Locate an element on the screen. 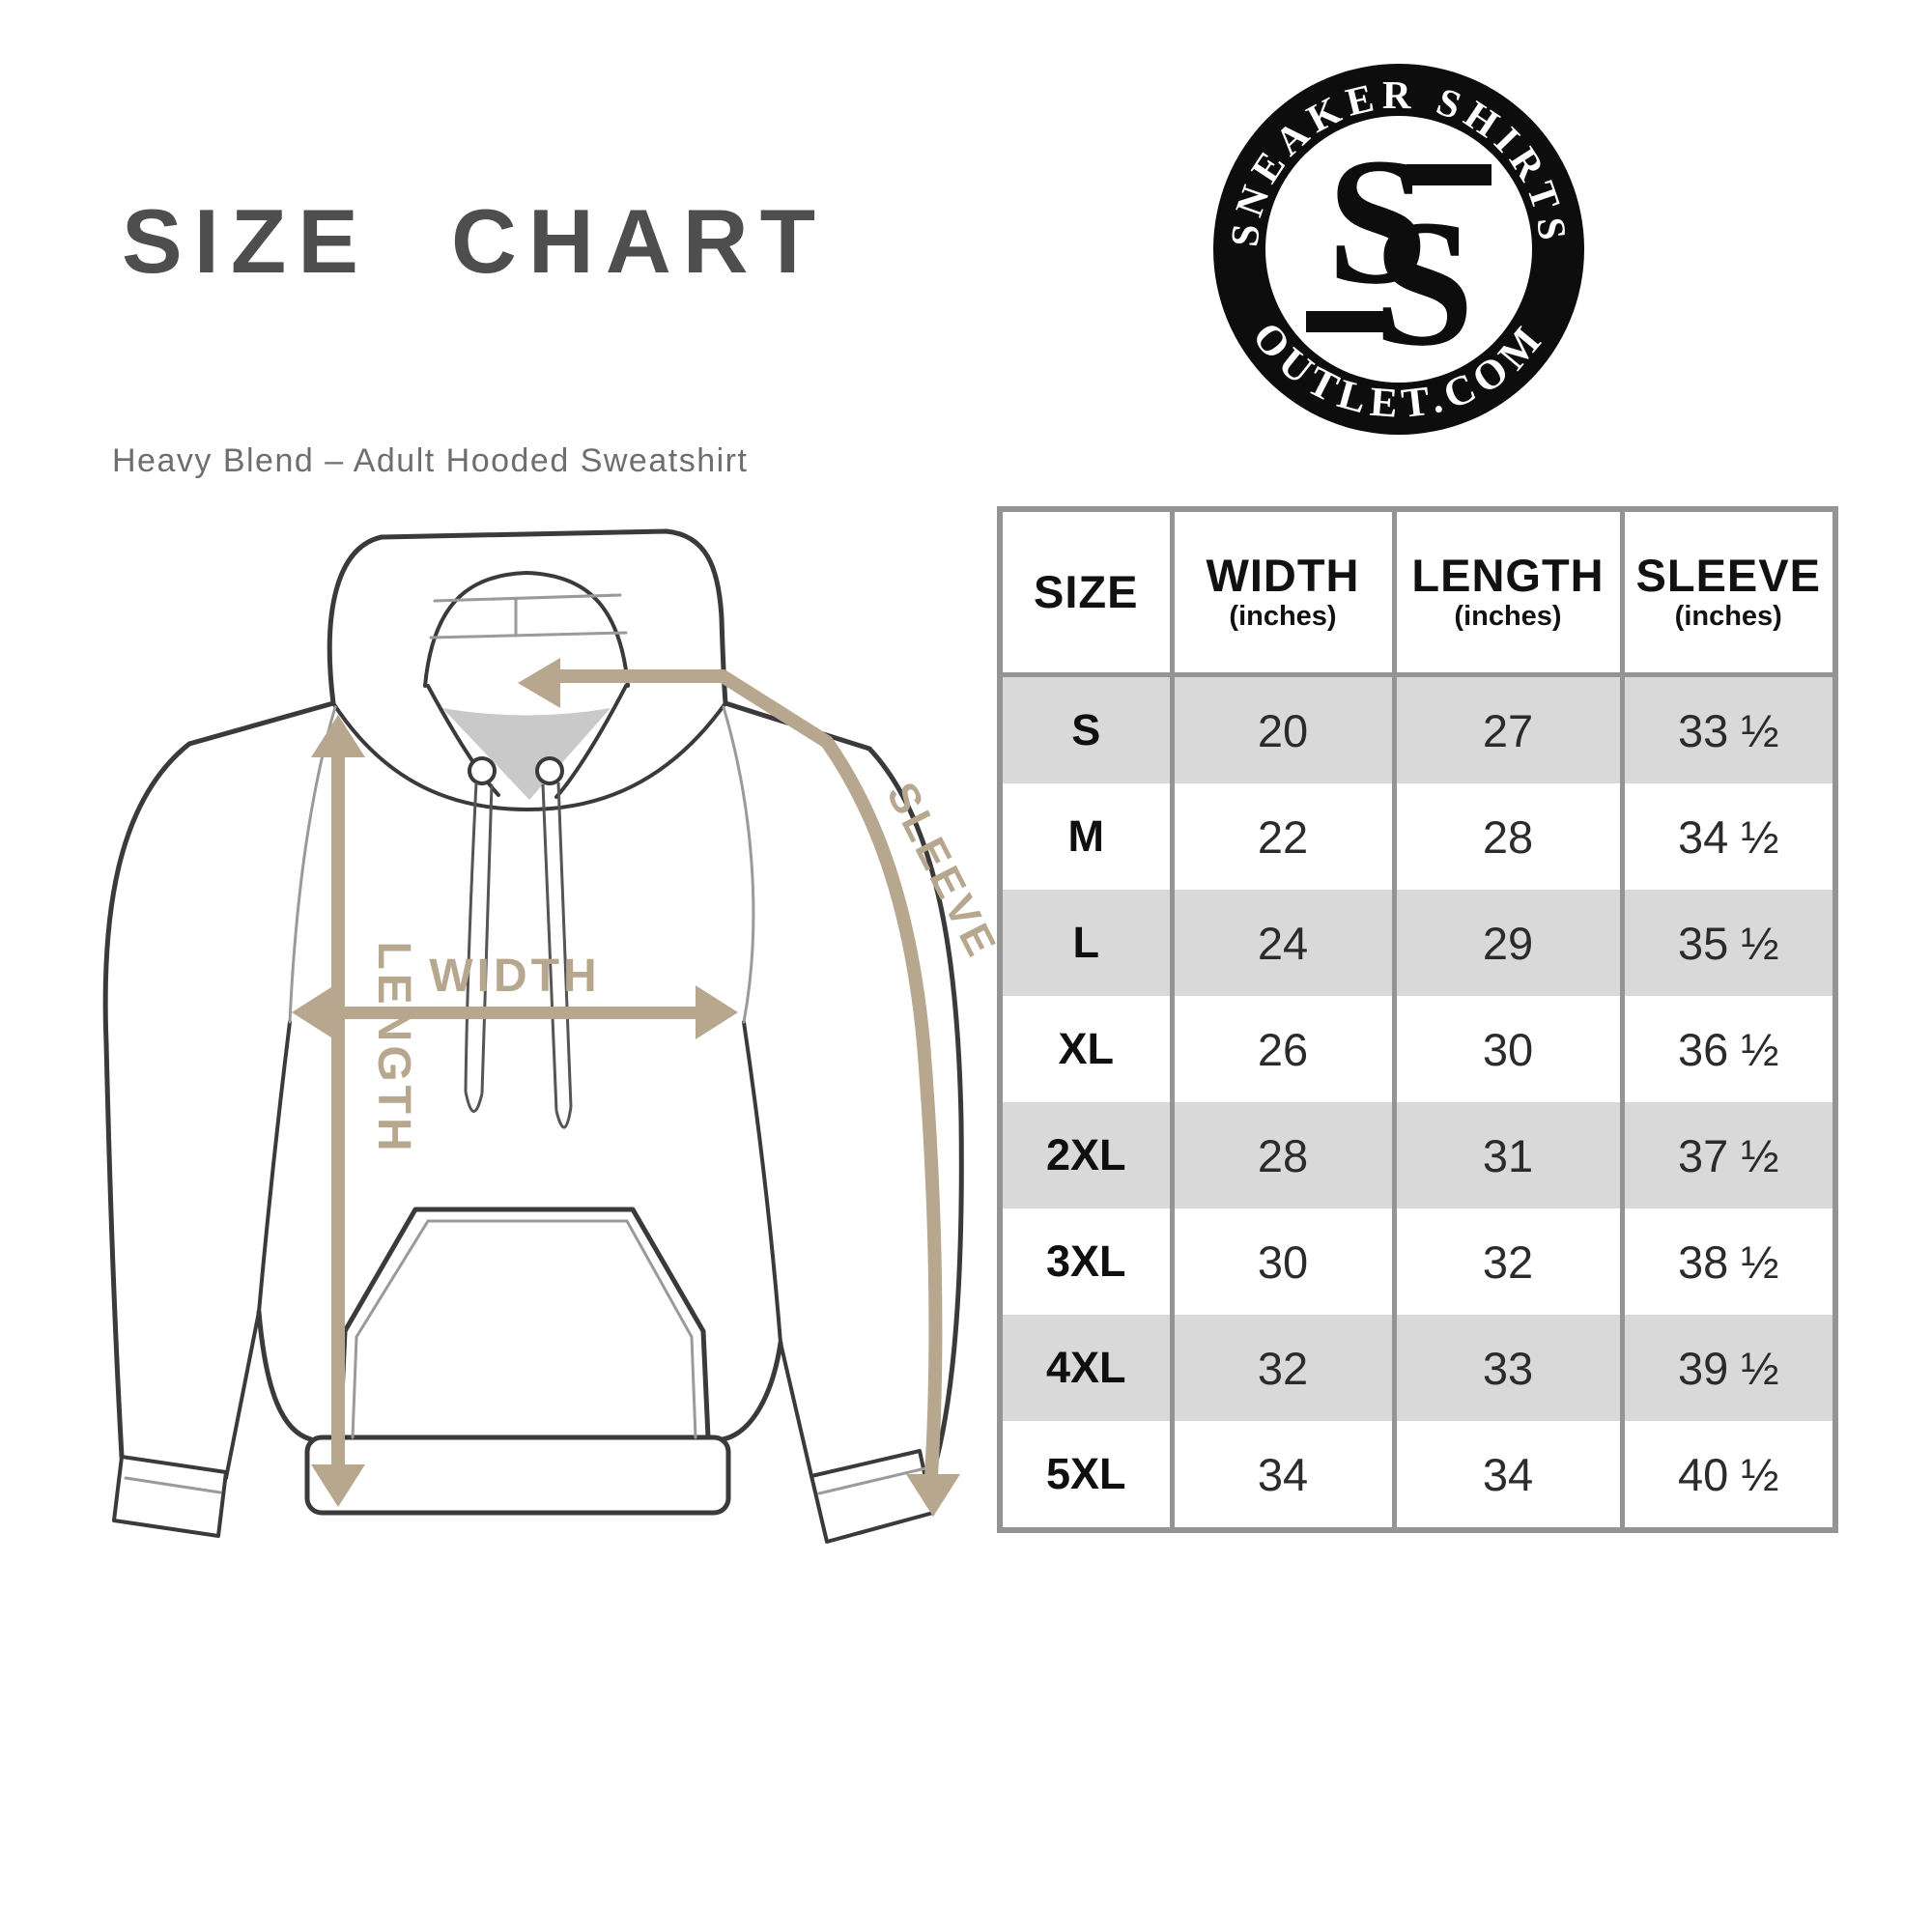  table-row-4xl: 4XL 32 33 39 ½ is located at coordinates (1417, 1368).